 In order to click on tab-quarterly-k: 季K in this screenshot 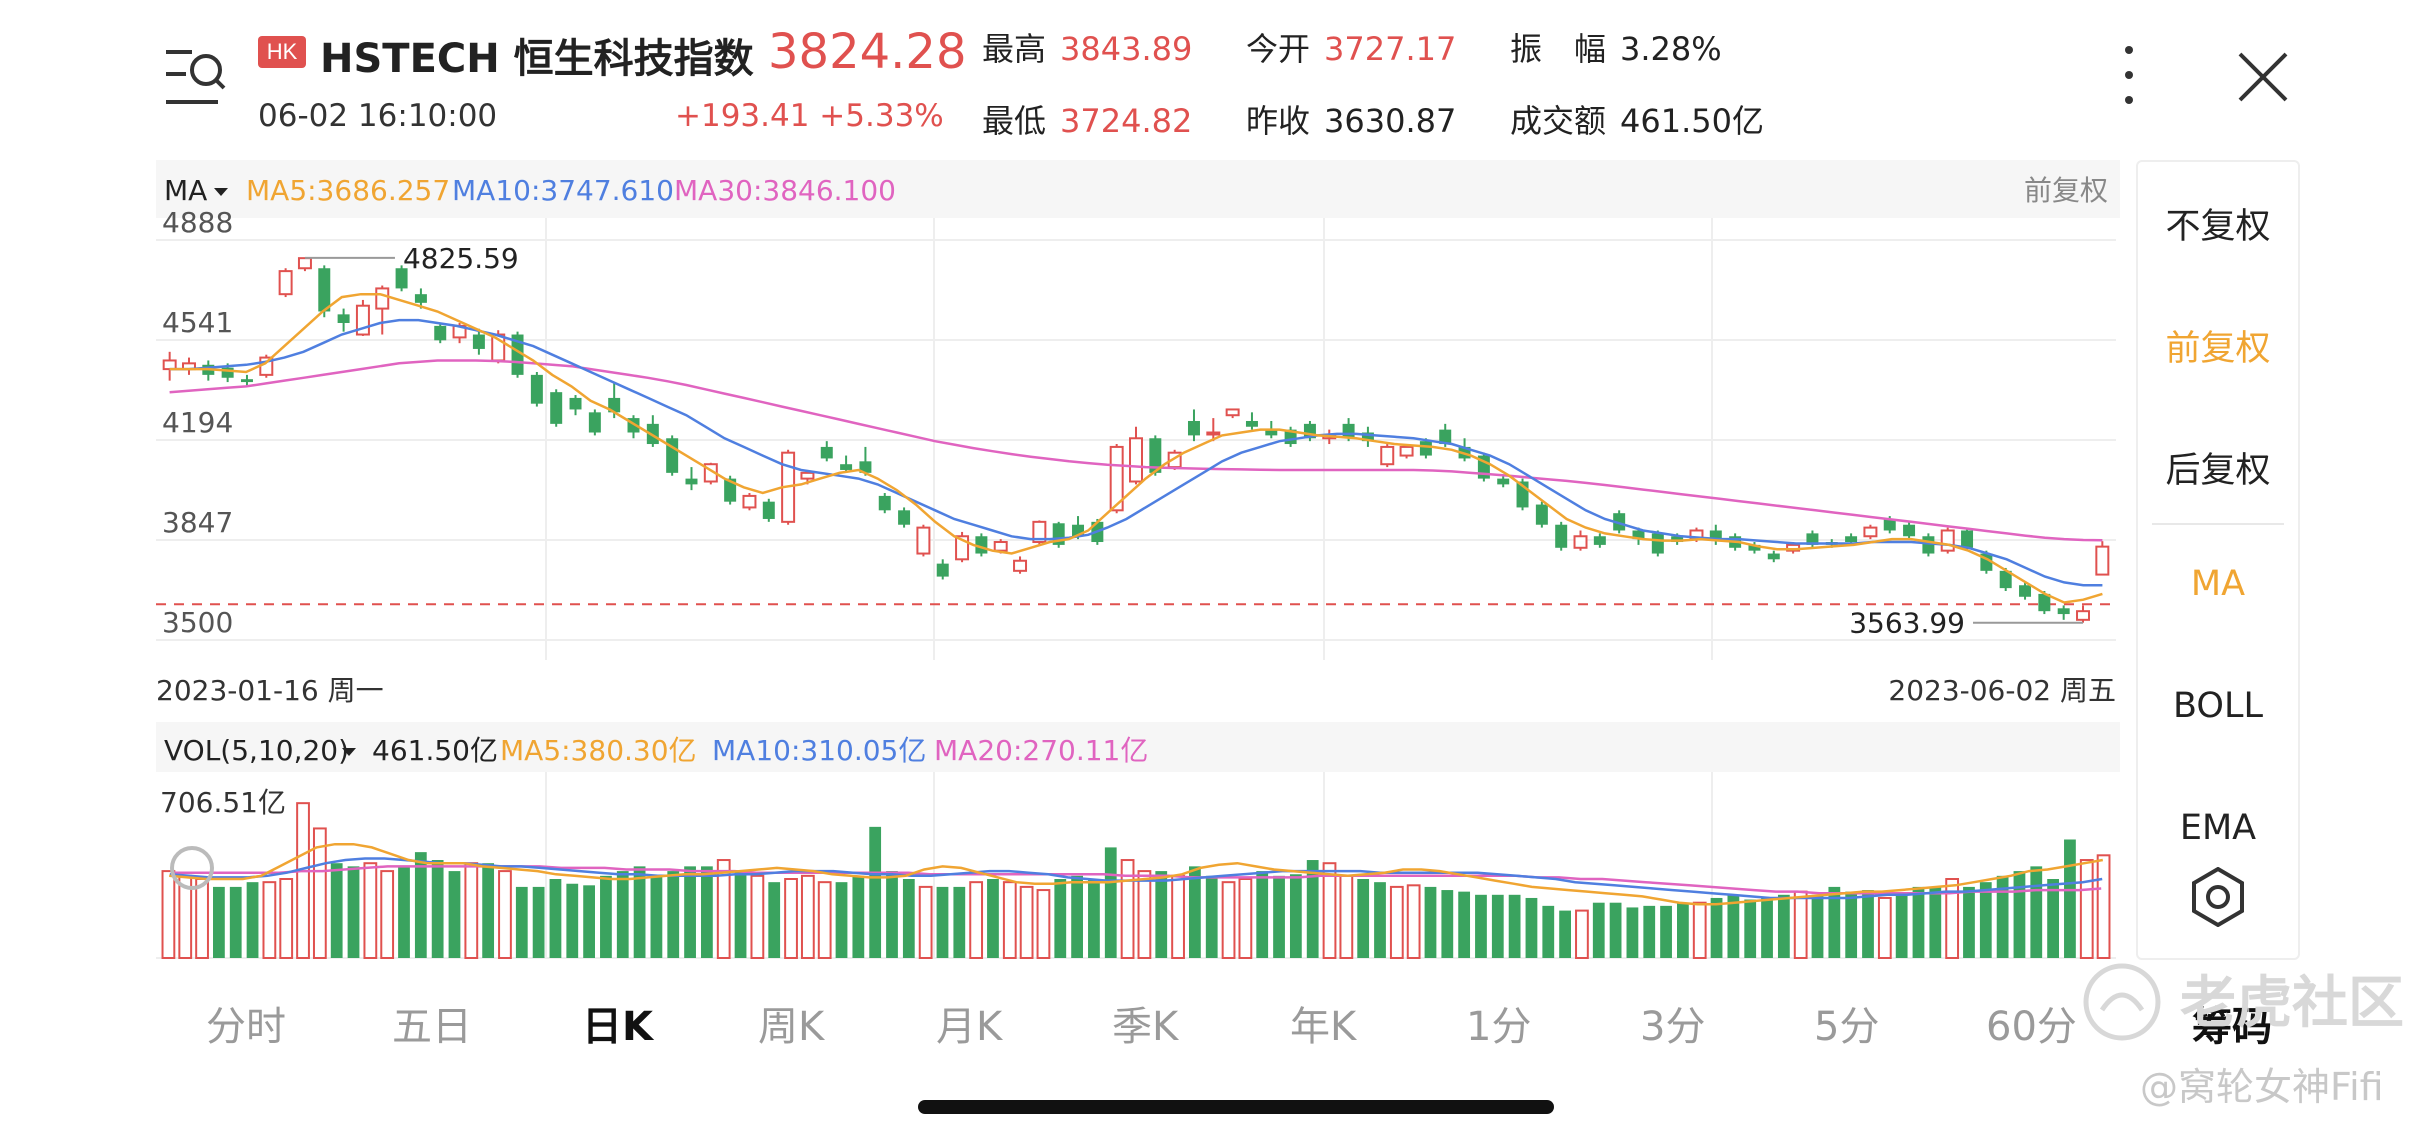, I will do `click(1145, 1027)`.